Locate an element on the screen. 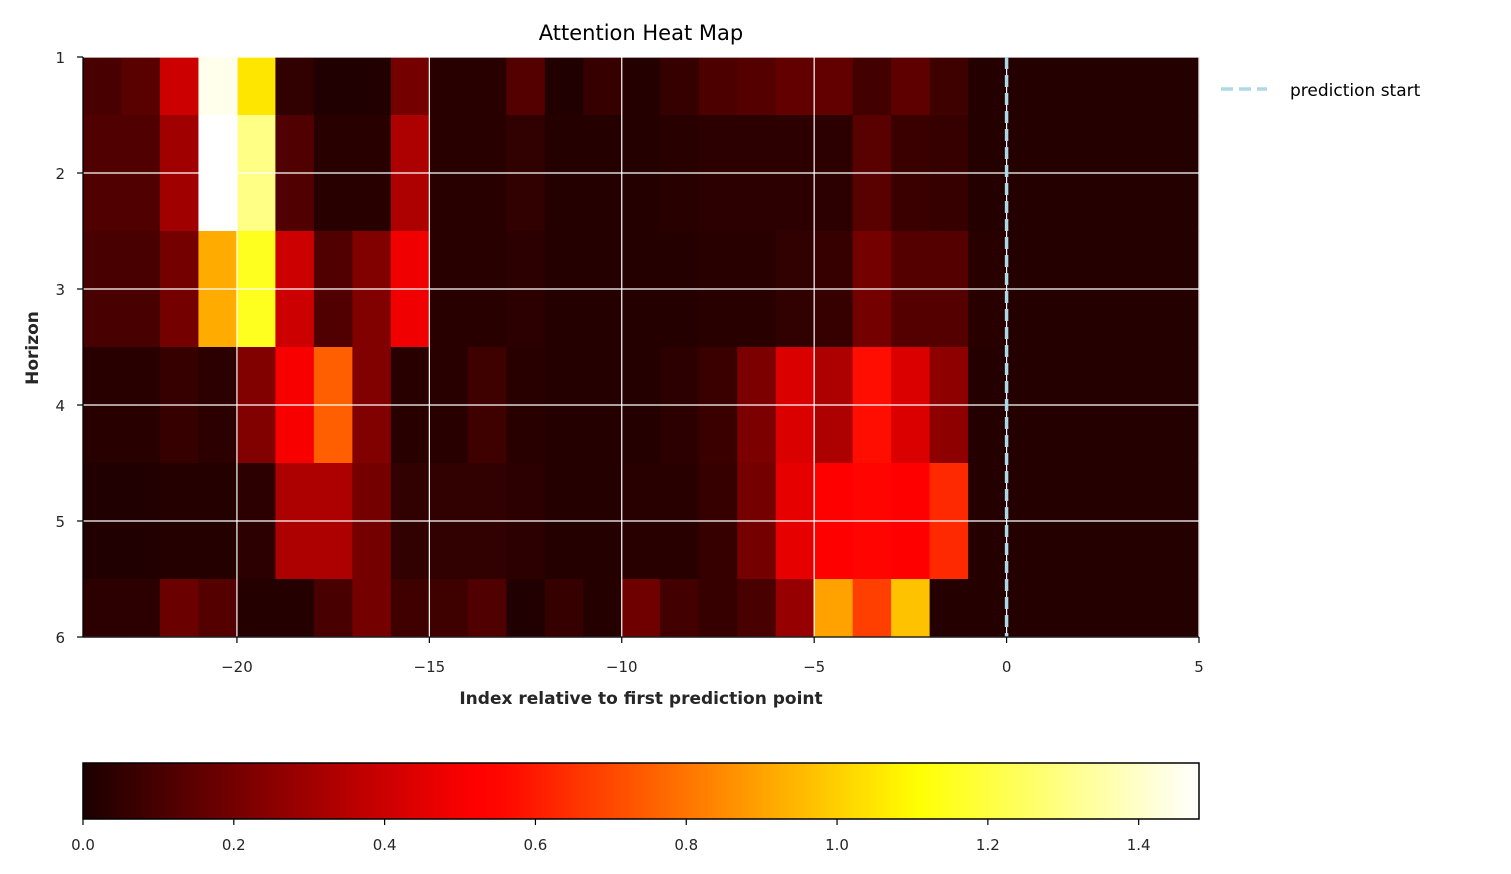 This screenshot has width=1511, height=874. x-axis-label: Index relative to first prediction point is located at coordinates (640, 699).